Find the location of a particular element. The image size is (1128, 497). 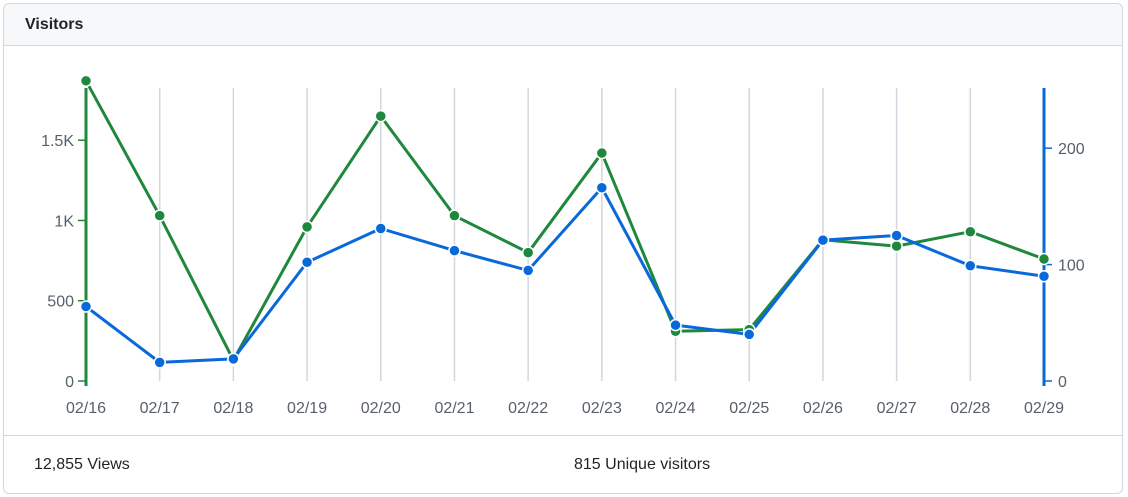

x-tick-label: 02/28 is located at coordinates (970, 408).